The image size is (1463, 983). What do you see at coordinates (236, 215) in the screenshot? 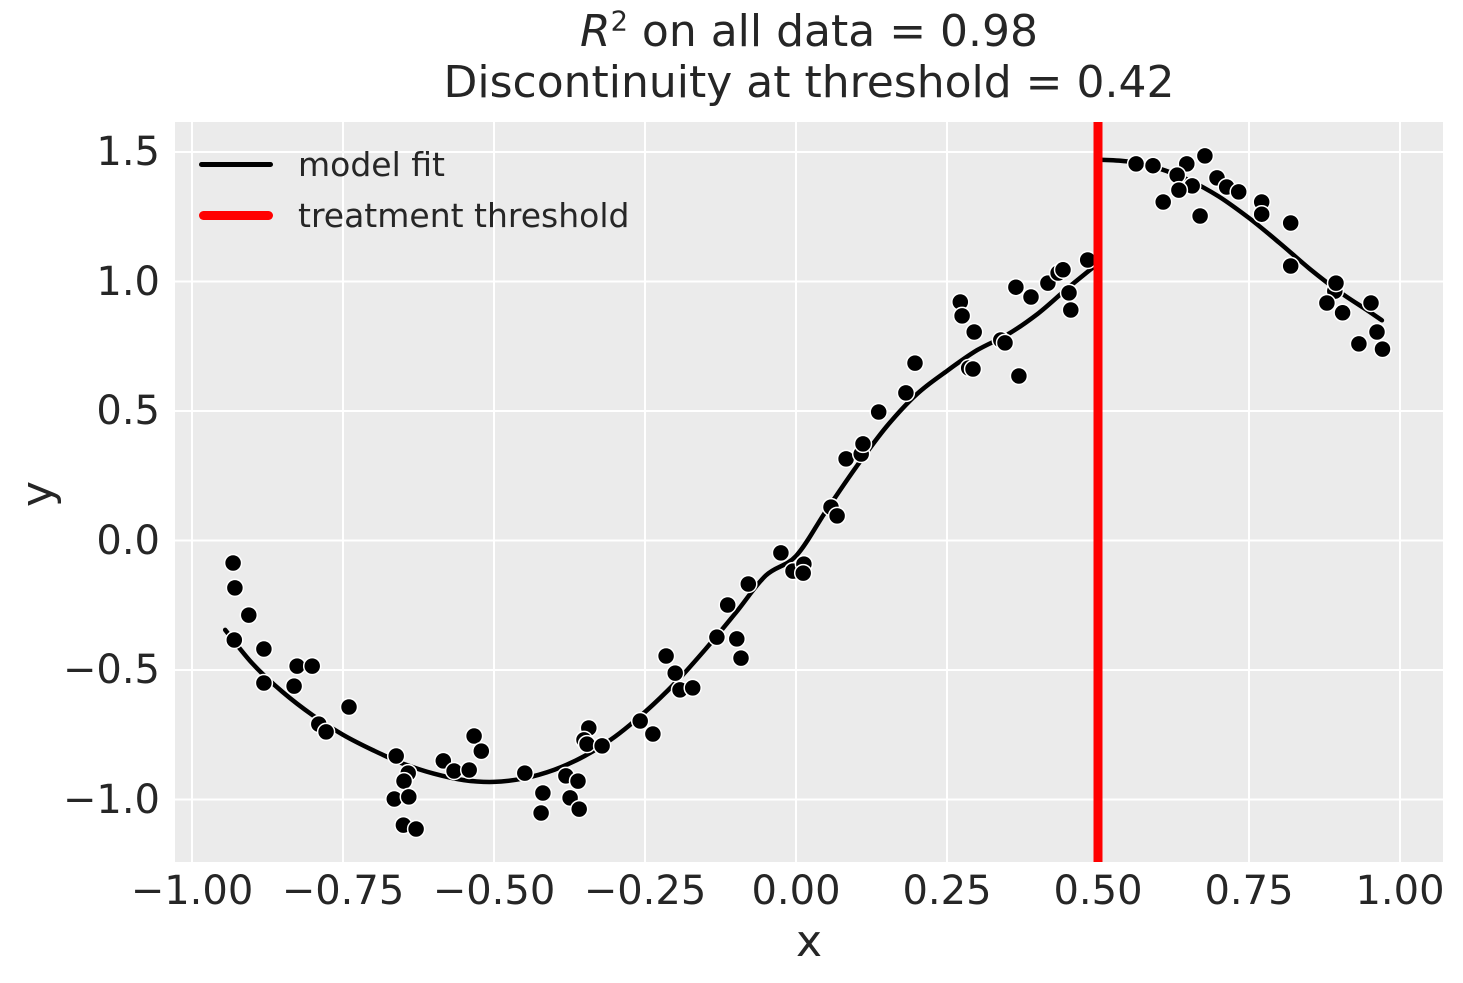
I see `threshold-legend-line` at bounding box center [236, 215].